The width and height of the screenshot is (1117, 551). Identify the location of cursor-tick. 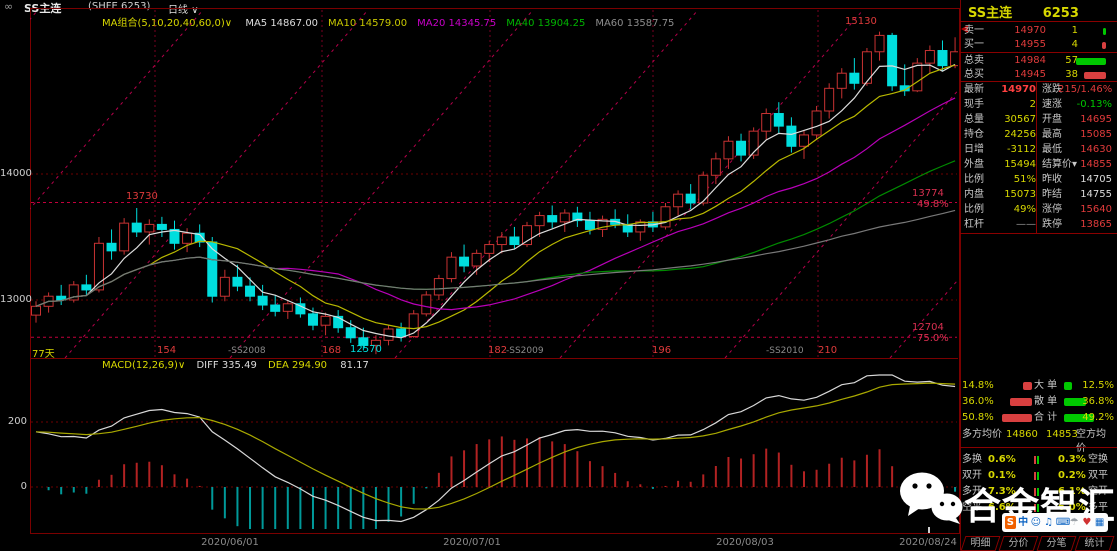
(929, 530).